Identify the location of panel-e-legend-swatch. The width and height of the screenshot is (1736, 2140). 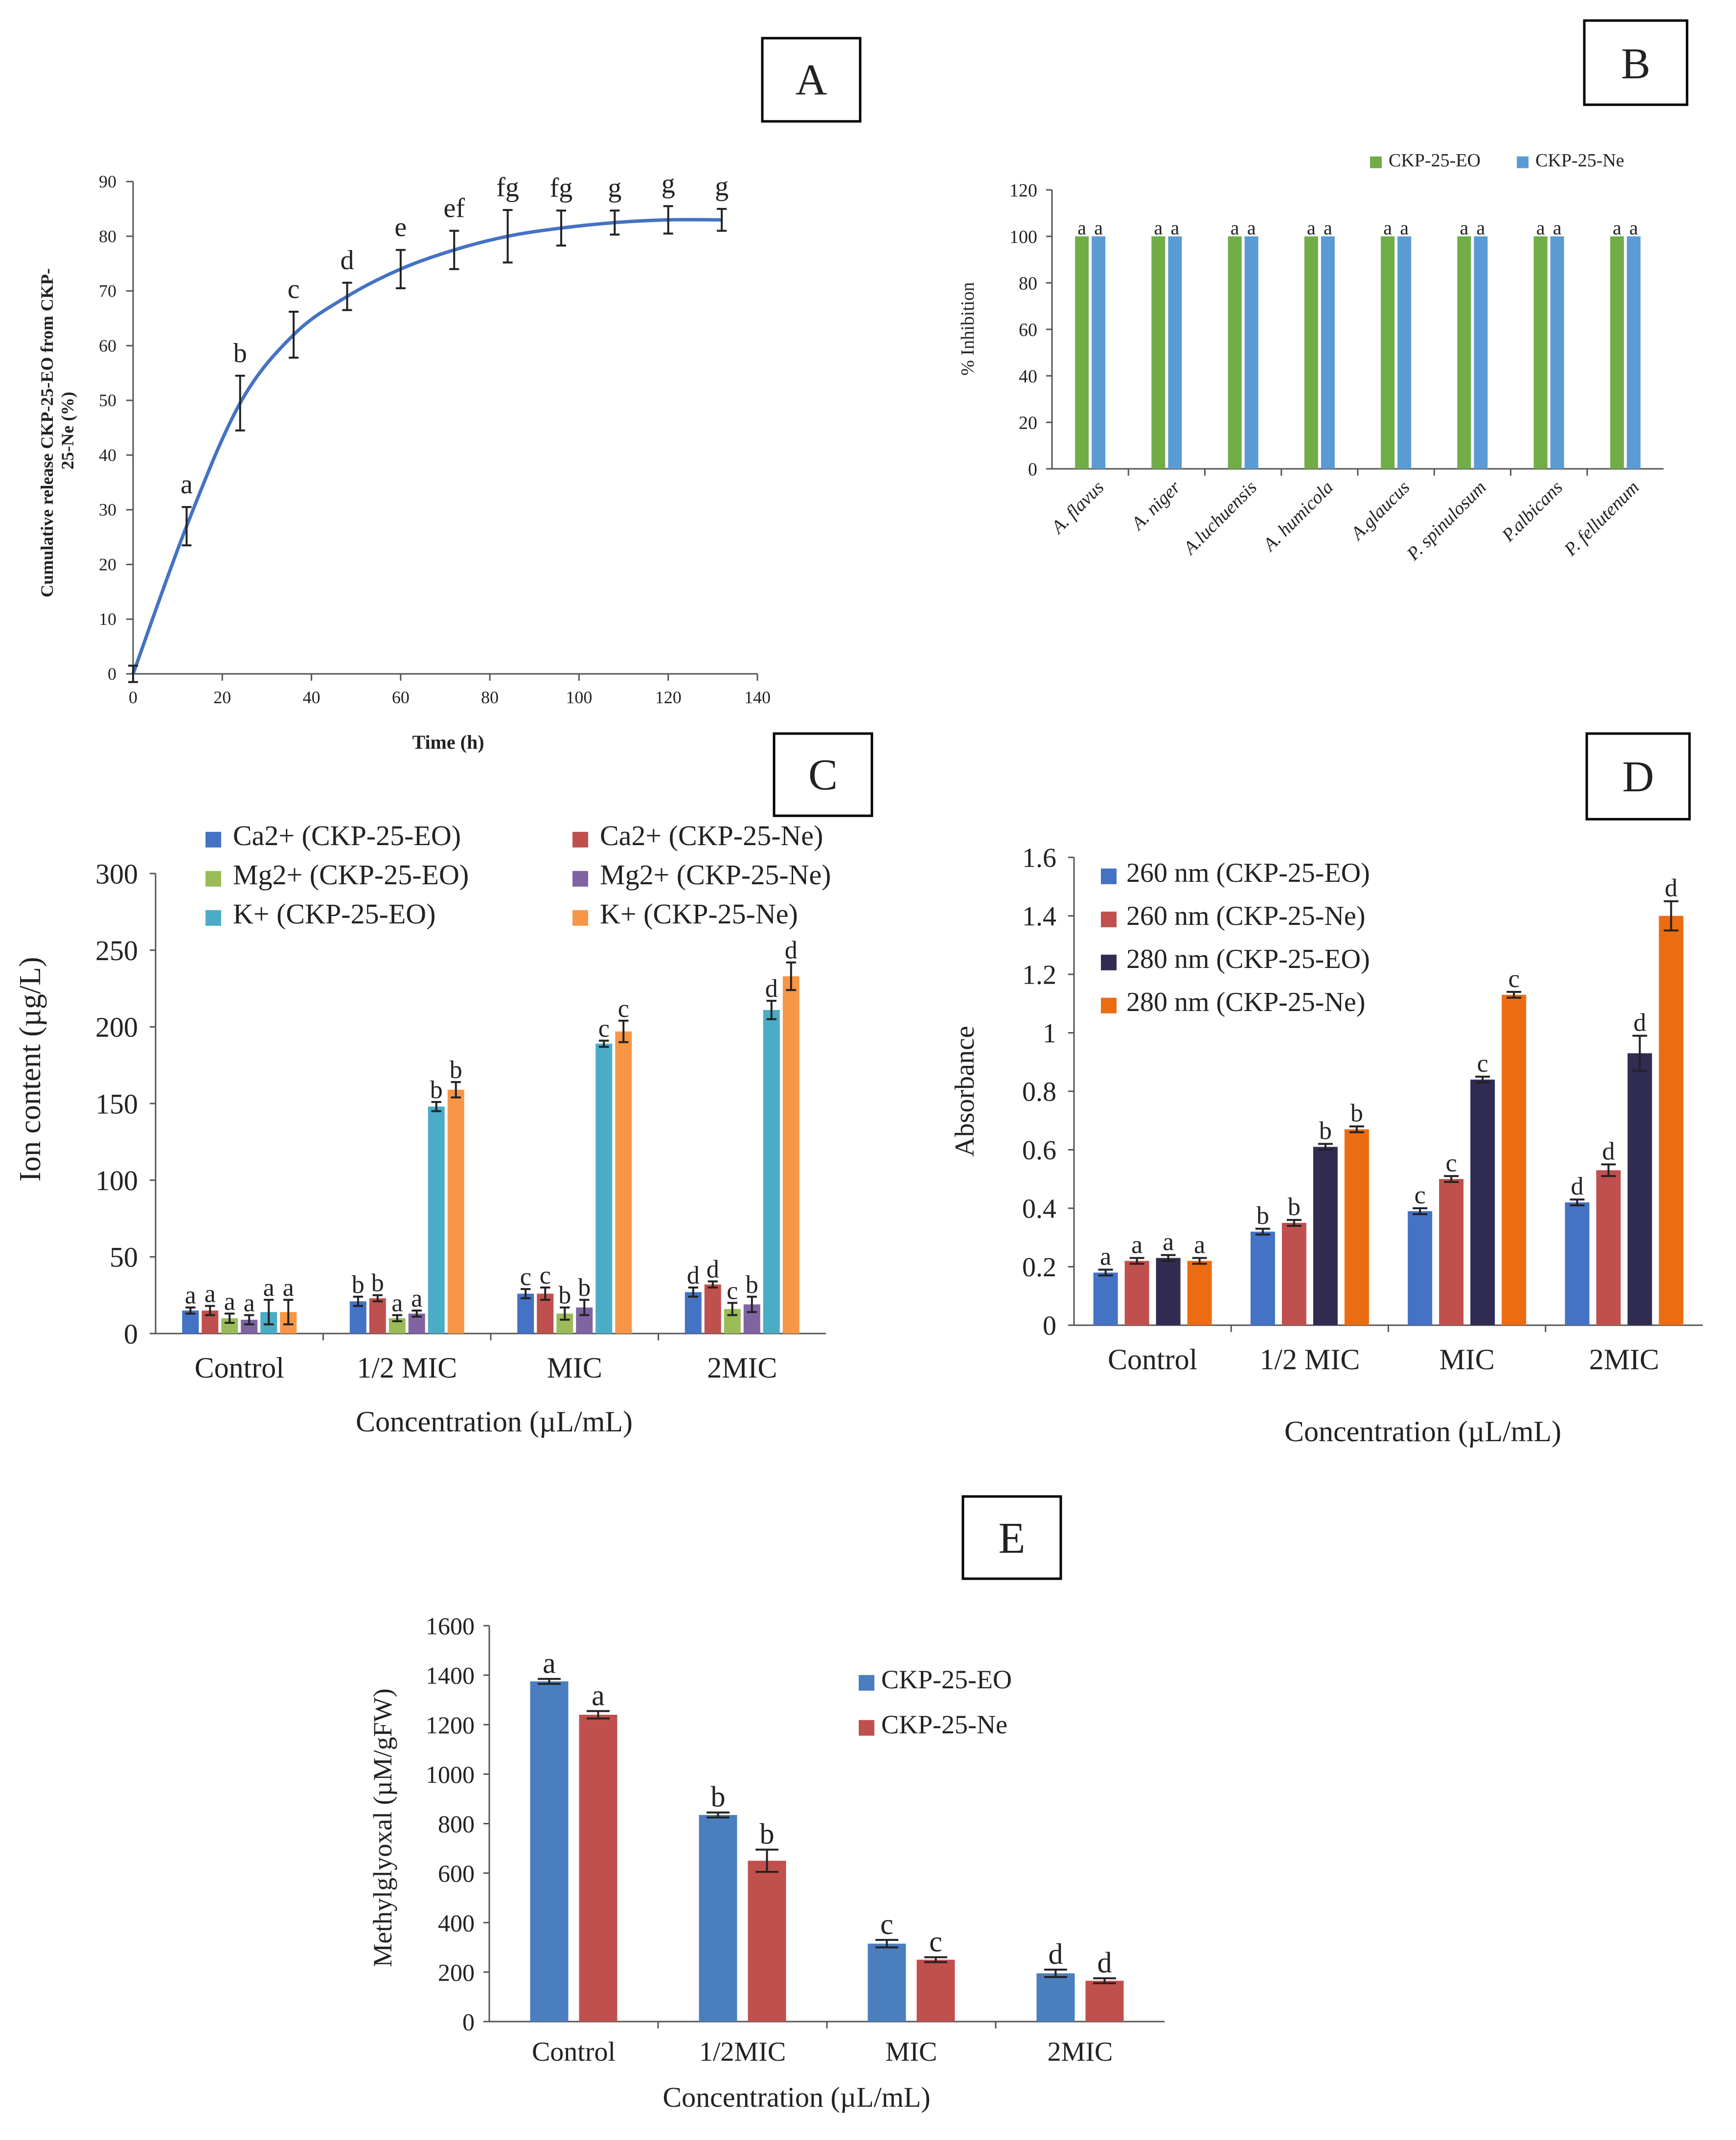
(866, 1683).